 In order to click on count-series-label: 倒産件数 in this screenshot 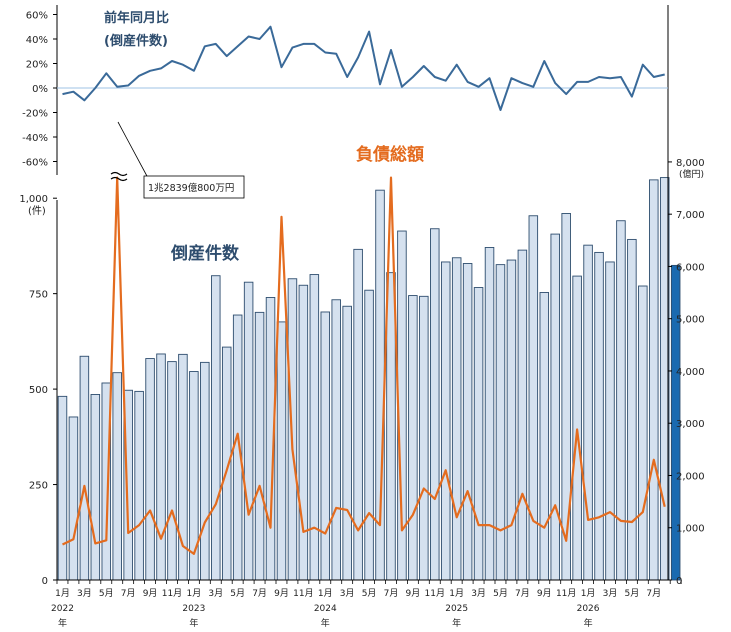, I will do `click(205, 253)`.